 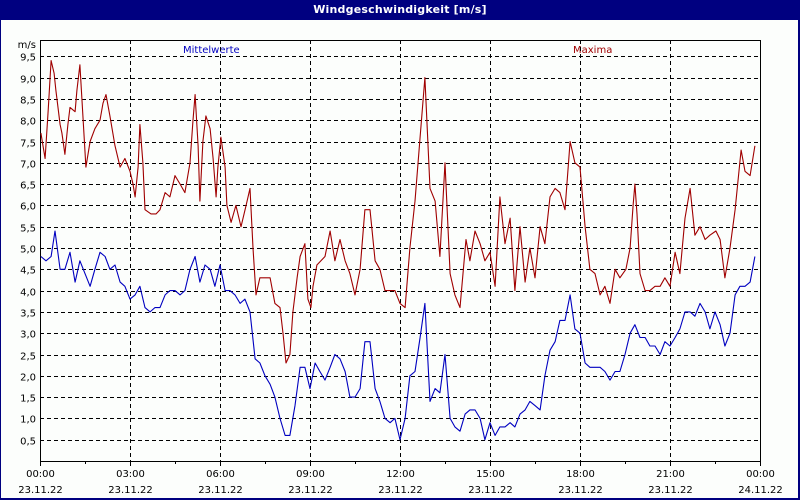 What do you see at coordinates (400, 474) in the screenshot?
I see `x-tick-time: 12:00` at bounding box center [400, 474].